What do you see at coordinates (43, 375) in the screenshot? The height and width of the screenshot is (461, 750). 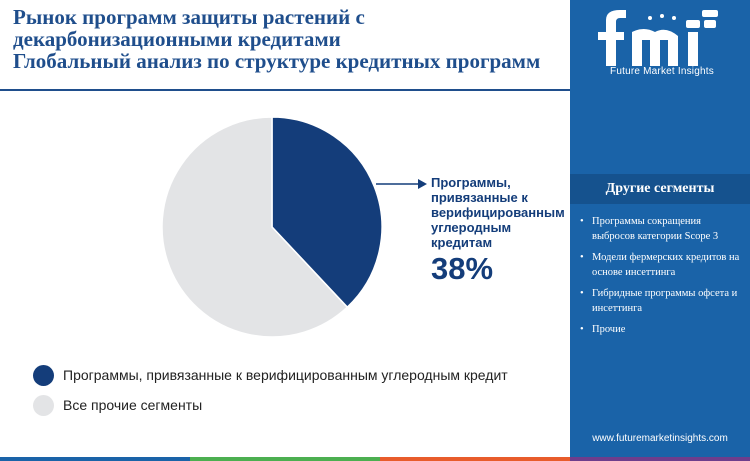 I see `legend-swatch-verified` at bounding box center [43, 375].